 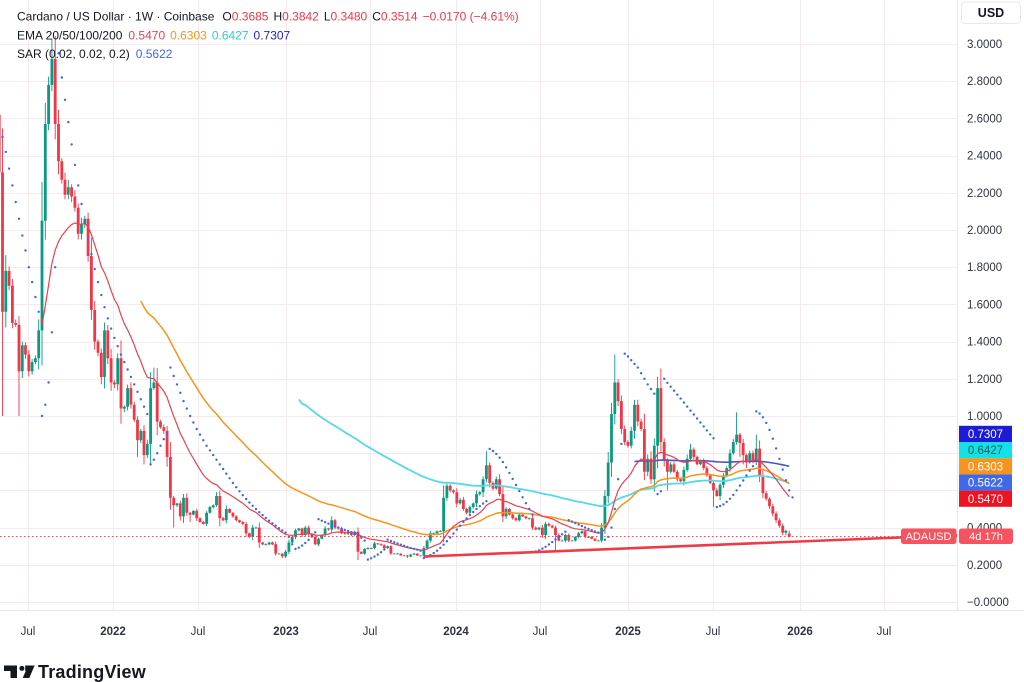 What do you see at coordinates (984, 305) in the screenshot?
I see `svg-text: 1.6000` at bounding box center [984, 305].